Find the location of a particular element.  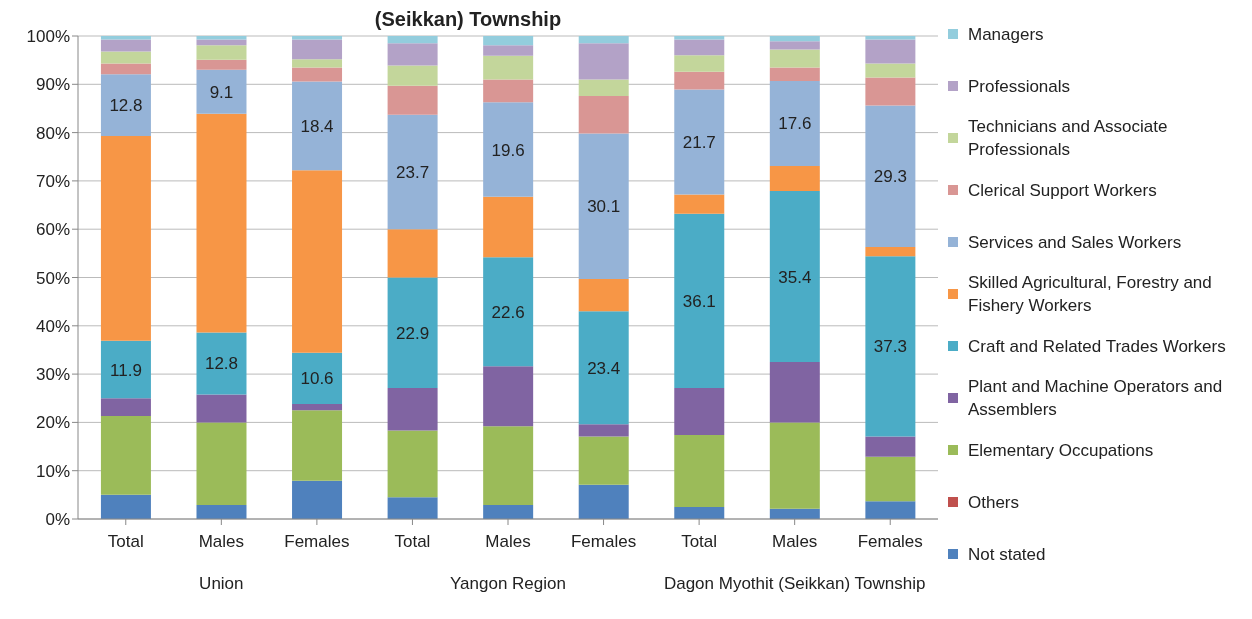

legend-label: Professionals is located at coordinates (1019, 86).